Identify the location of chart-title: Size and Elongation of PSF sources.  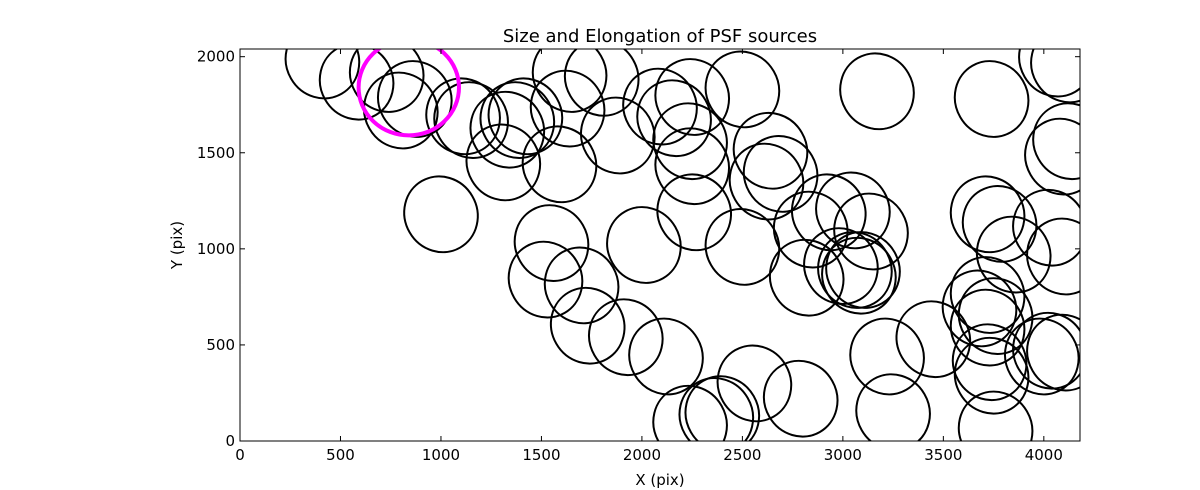
(660, 36).